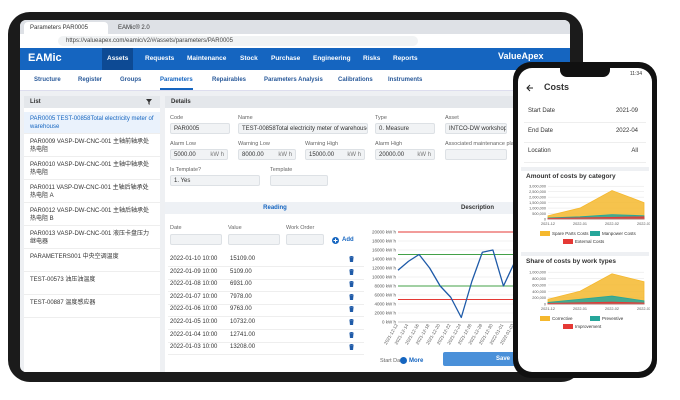 The width and height of the screenshot is (680, 400). Describe the element at coordinates (176, 80) in the screenshot. I see `subnav-item: Parameters` at that location.